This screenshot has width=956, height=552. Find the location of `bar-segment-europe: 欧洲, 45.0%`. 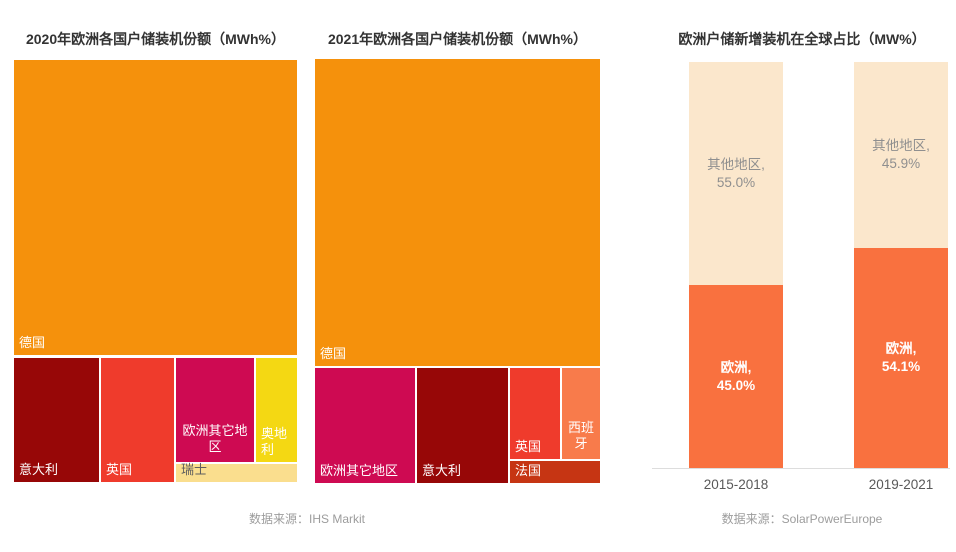

bar-segment-europe: 欧洲, 45.0% is located at coordinates (736, 376).